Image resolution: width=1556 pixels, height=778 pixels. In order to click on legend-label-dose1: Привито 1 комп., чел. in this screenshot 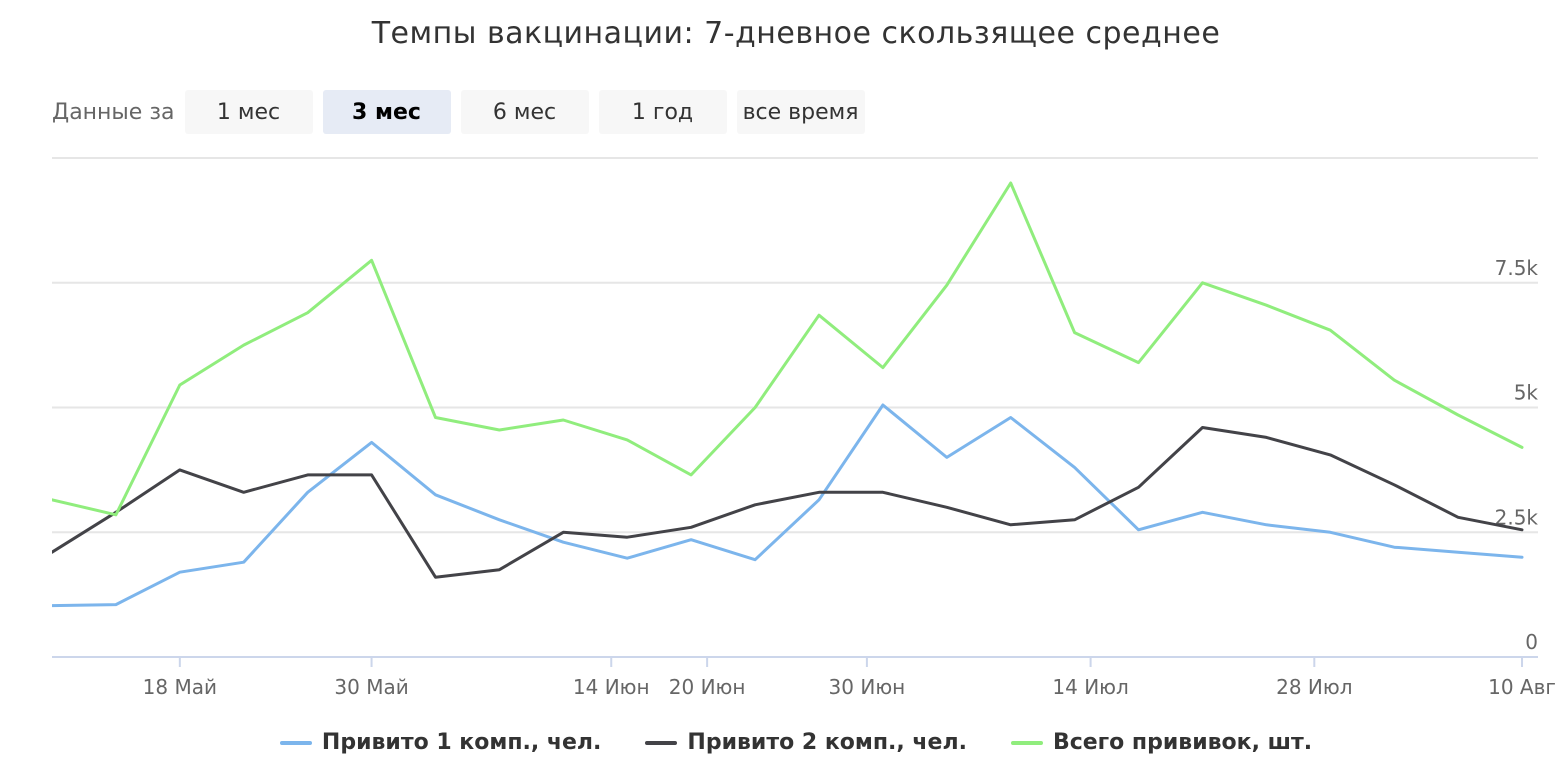, I will do `click(461, 742)`.